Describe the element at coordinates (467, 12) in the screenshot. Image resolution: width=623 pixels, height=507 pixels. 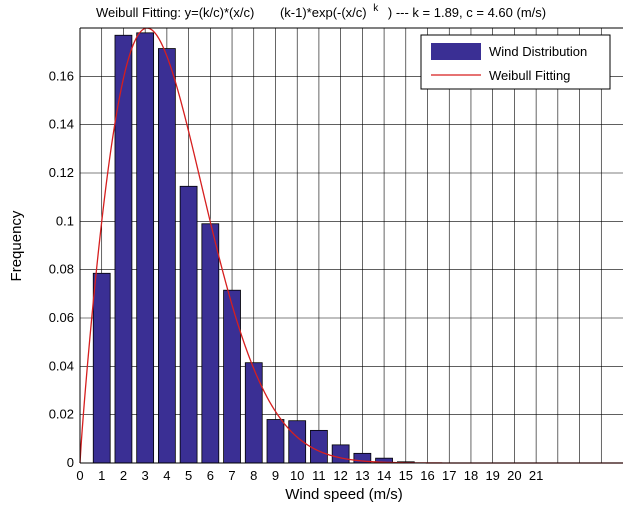
I see `chart-title-part-3: ) --- k = 1.89, c = 4.60 (m/s)` at that location.